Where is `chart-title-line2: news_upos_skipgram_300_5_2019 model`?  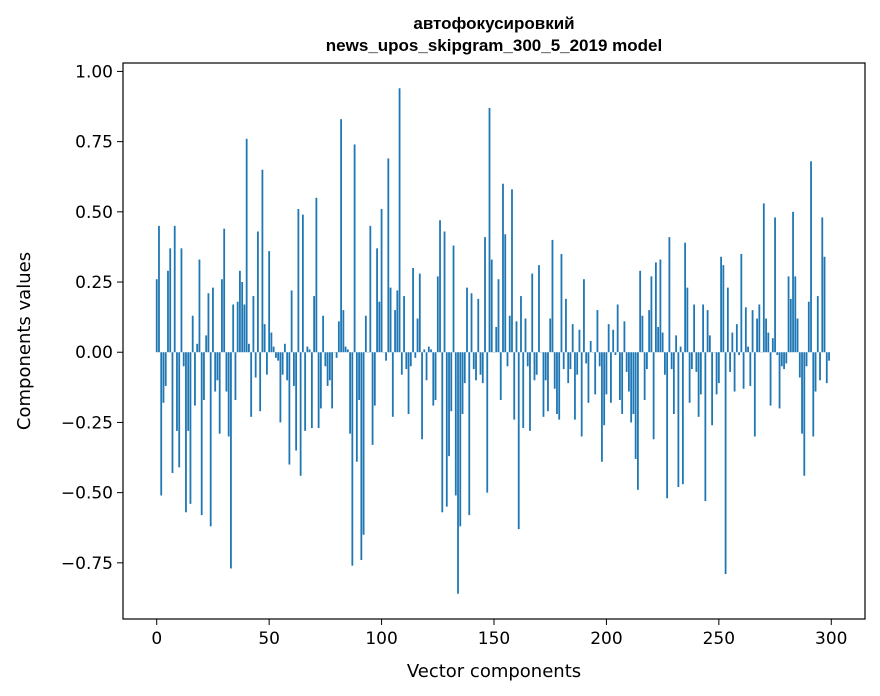
chart-title-line2: news_upos_skipgram_300_5_2019 model is located at coordinates (494, 45).